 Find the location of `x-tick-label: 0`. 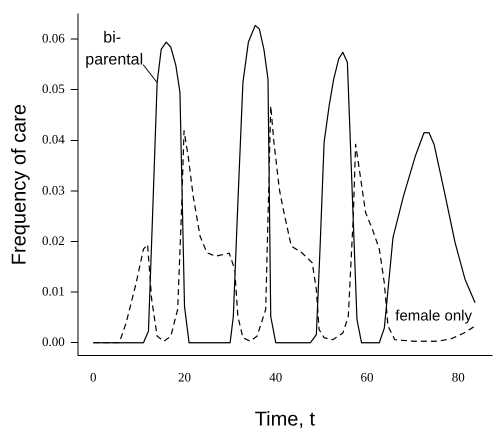

x-tick-label: 0 is located at coordinates (93, 377).